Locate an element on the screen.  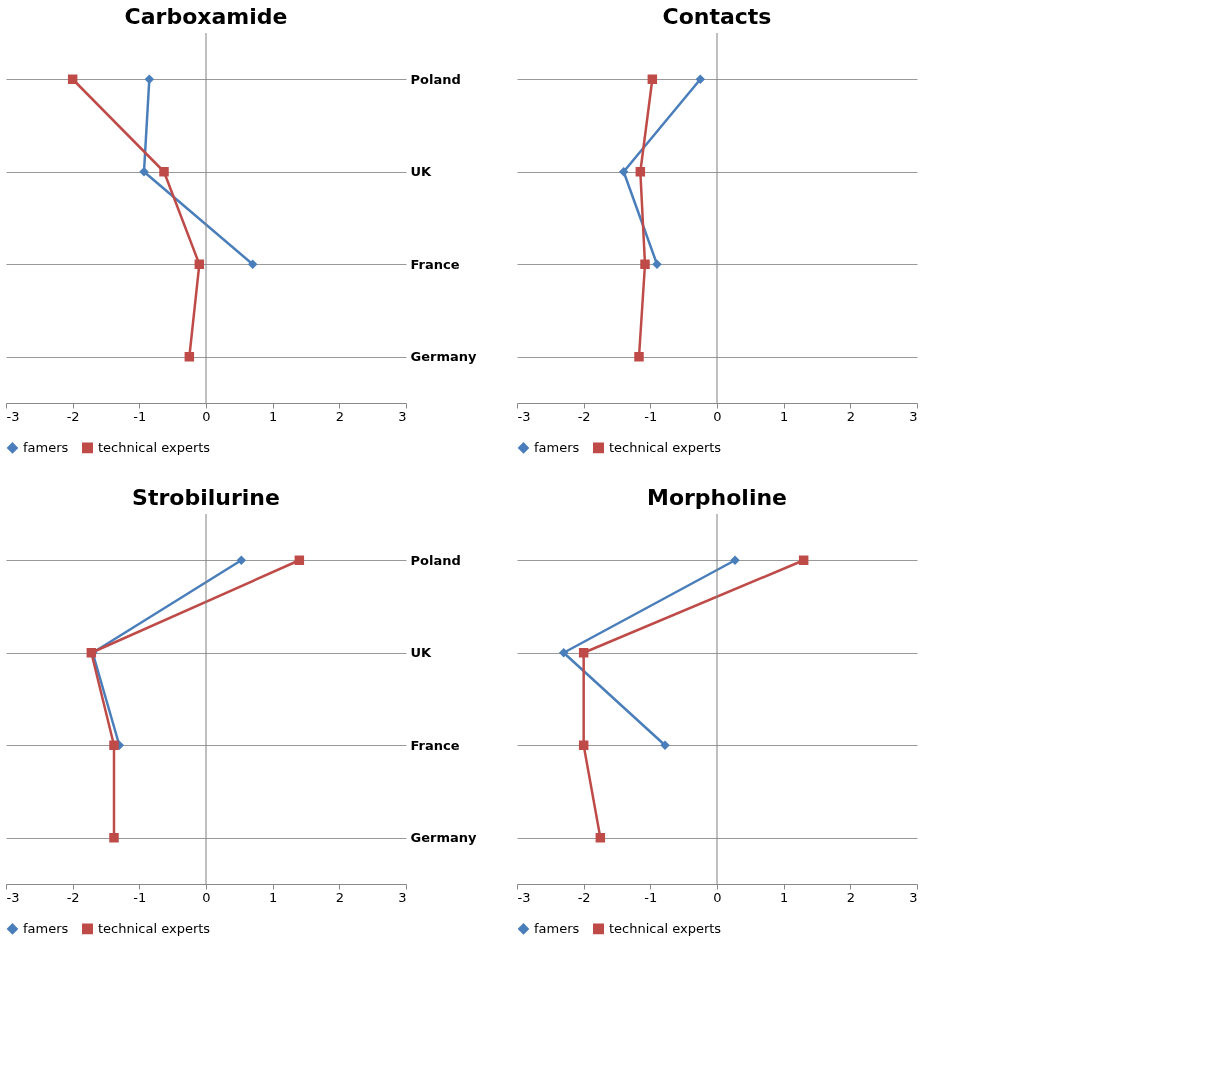
chart-title: Morpholine is located at coordinates (717, 497).